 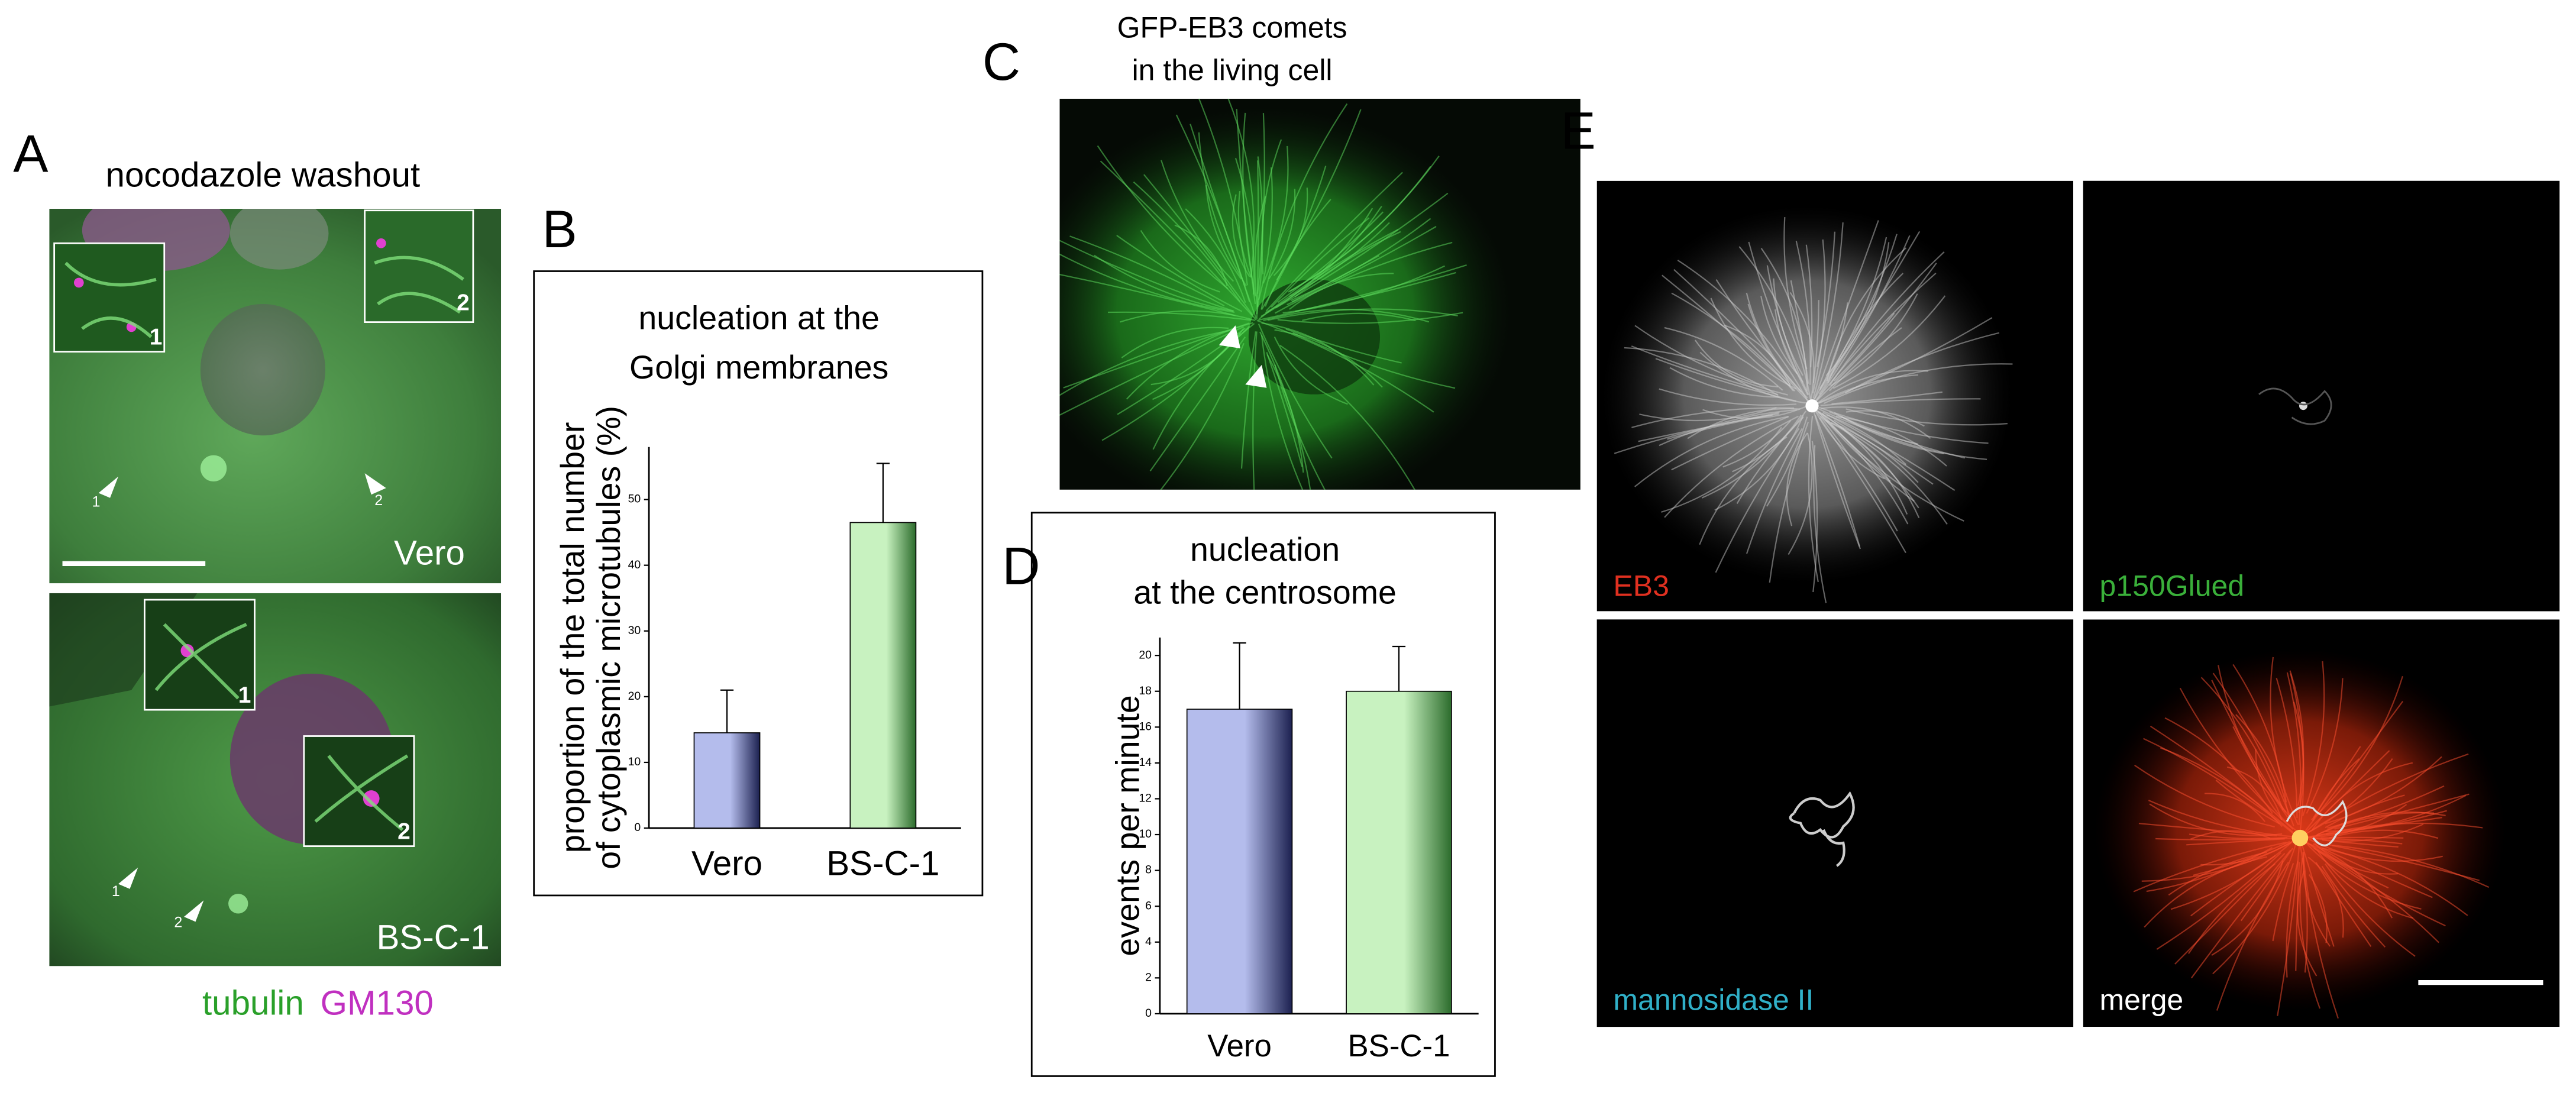 What do you see at coordinates (1232, 70) in the screenshot?
I see `panel-title: in the living cell` at bounding box center [1232, 70].